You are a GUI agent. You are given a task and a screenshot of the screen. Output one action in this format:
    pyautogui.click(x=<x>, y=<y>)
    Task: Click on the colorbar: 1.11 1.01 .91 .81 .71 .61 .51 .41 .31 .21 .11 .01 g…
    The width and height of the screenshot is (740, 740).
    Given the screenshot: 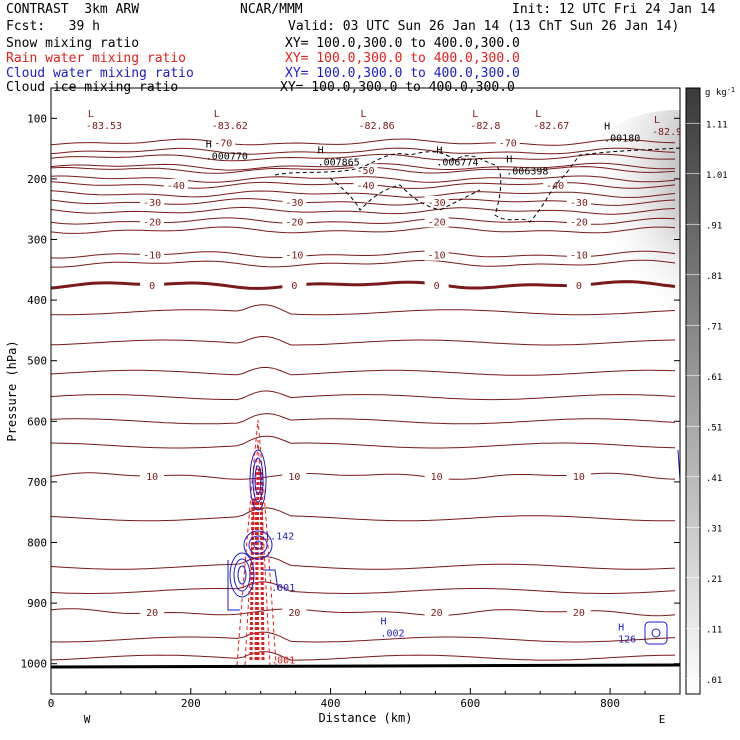 What is the action you would take?
    pyautogui.click(x=710, y=390)
    